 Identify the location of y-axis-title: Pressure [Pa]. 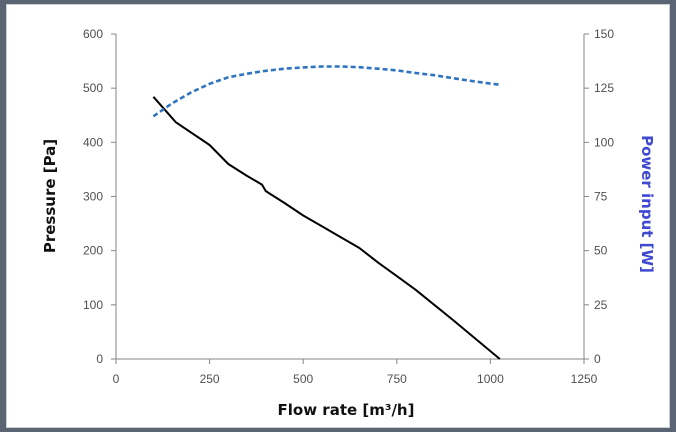
(50, 196).